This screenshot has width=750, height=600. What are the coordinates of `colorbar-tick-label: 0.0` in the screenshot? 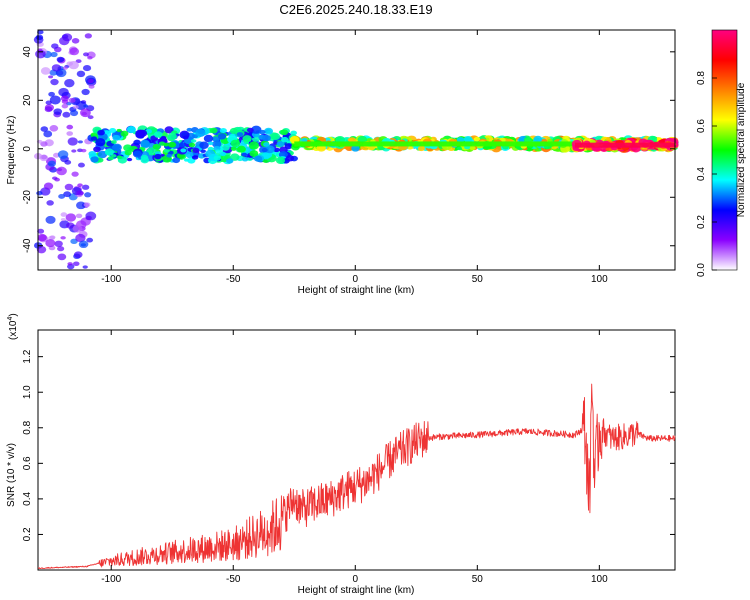 It's located at (701, 270).